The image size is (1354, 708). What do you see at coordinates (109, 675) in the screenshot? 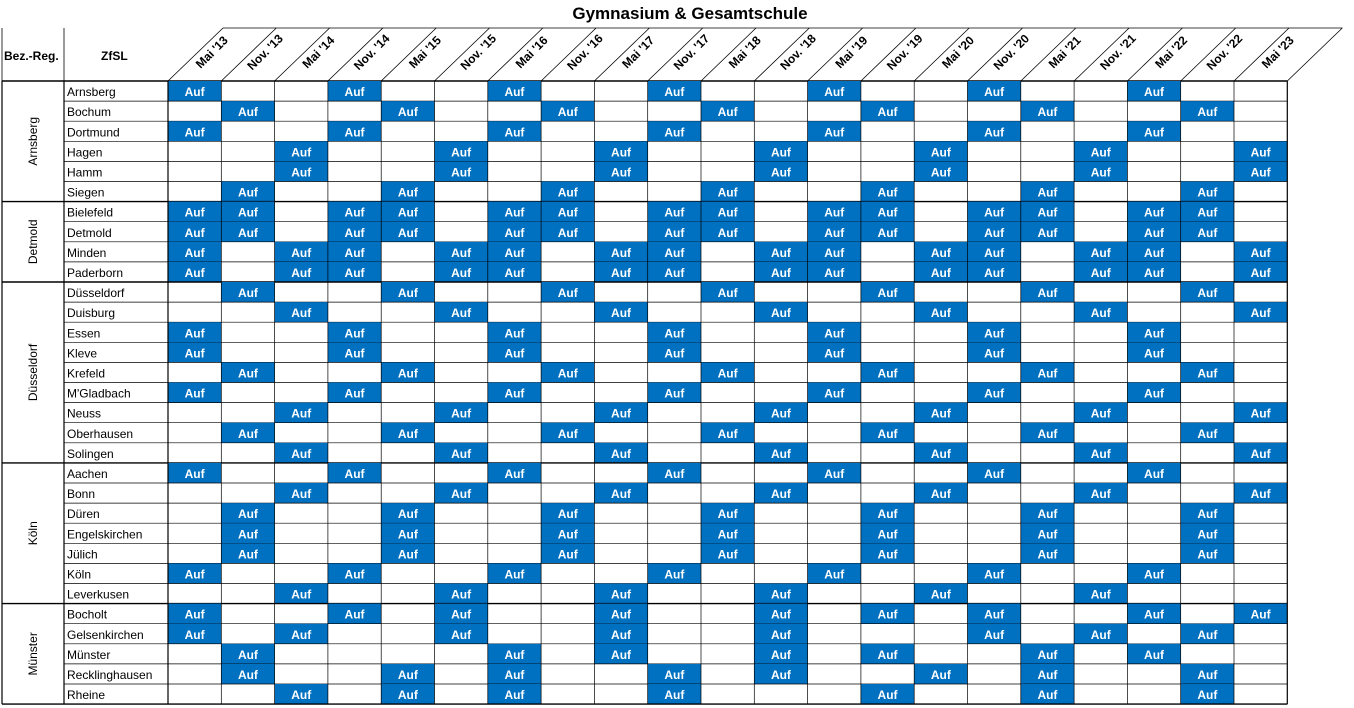
I see `zfsl-name: Recklinghausen` at bounding box center [109, 675].